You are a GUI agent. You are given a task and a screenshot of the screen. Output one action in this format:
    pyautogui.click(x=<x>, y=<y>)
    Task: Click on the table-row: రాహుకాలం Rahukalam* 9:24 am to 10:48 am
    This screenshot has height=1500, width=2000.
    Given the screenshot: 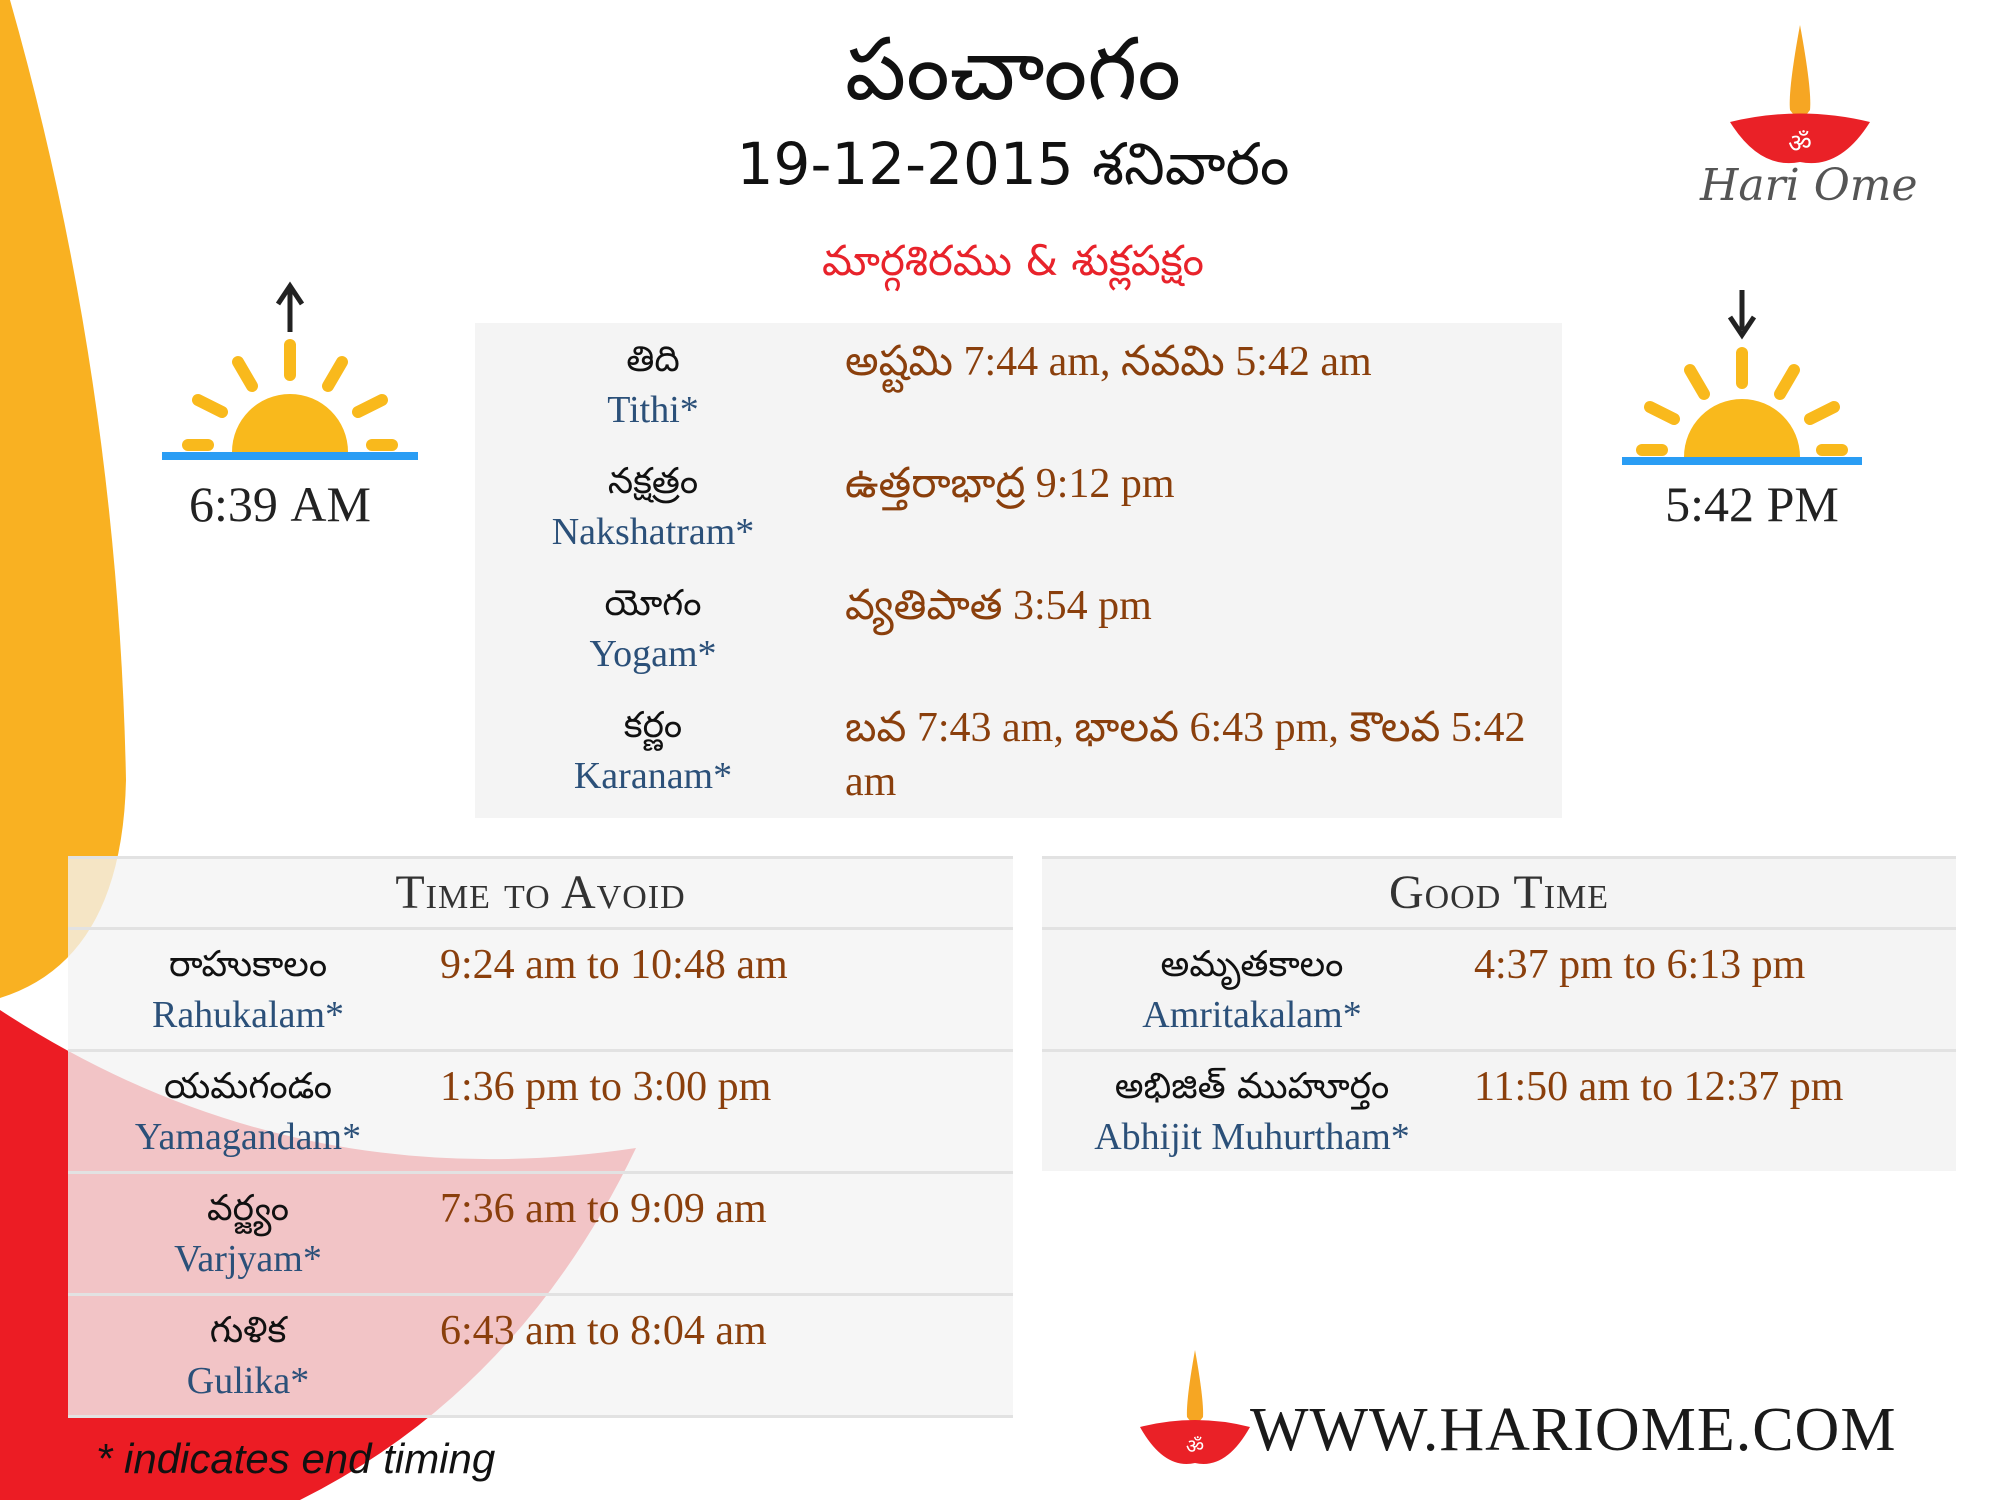 What is the action you would take?
    pyautogui.click(x=540, y=991)
    